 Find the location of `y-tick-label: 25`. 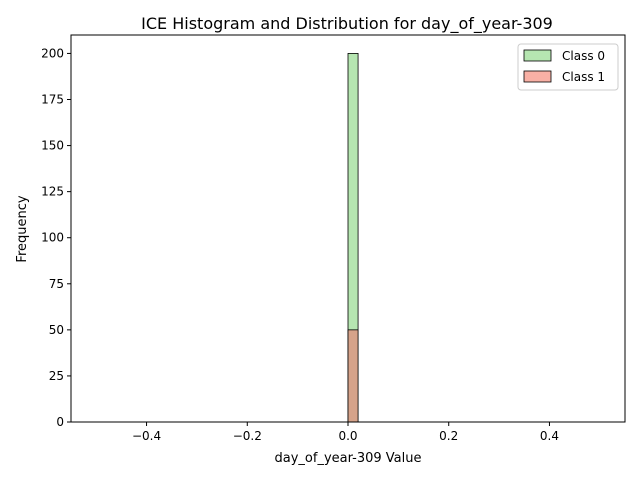

y-tick-label: 25 is located at coordinates (56, 376).